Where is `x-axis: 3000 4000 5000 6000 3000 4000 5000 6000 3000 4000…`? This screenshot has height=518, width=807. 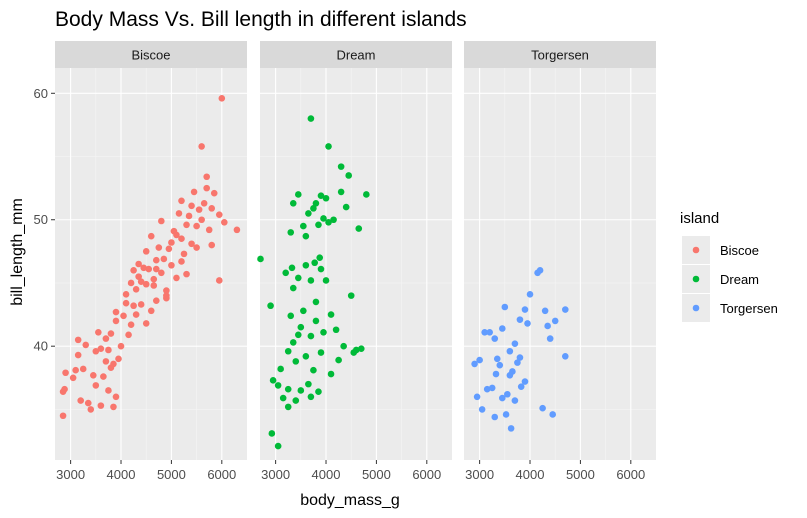 x-axis: 3000 4000 5000 6000 3000 4000 5000 6000 3000 4000… is located at coordinates (350, 471).